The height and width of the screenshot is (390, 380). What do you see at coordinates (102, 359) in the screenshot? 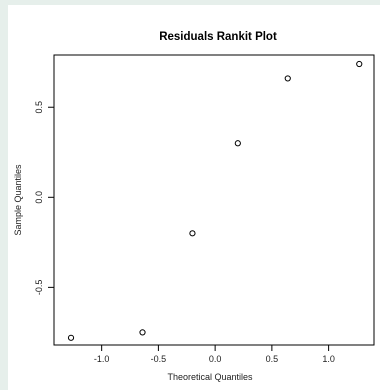
I see `x-tick-label: -1.0` at bounding box center [102, 359].